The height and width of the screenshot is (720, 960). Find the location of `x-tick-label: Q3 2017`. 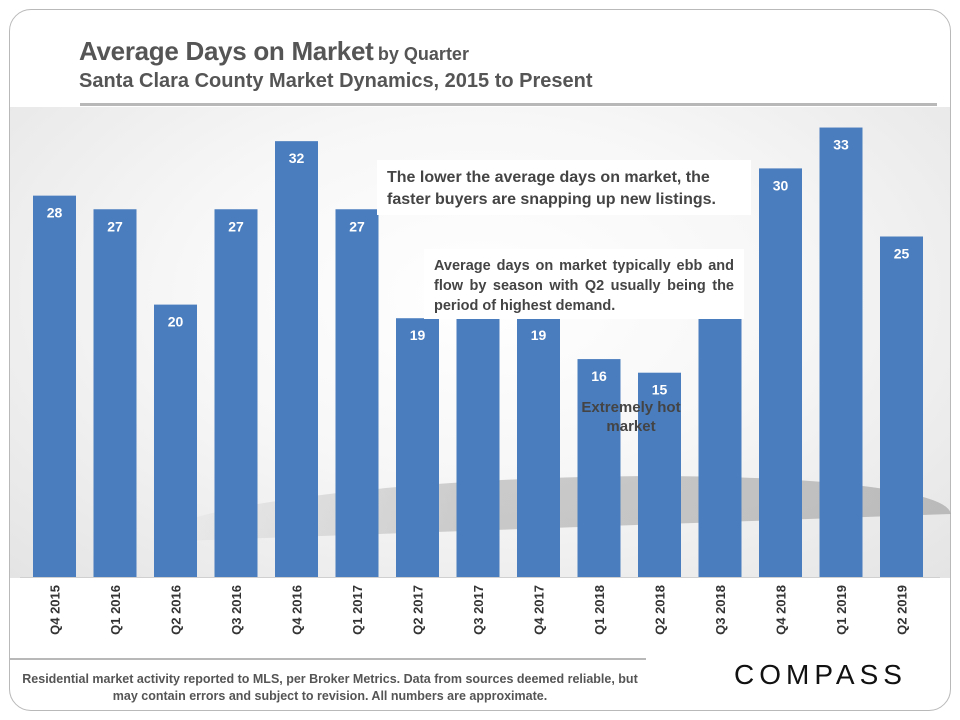

x-tick-label: Q3 2017 is located at coordinates (478, 610).